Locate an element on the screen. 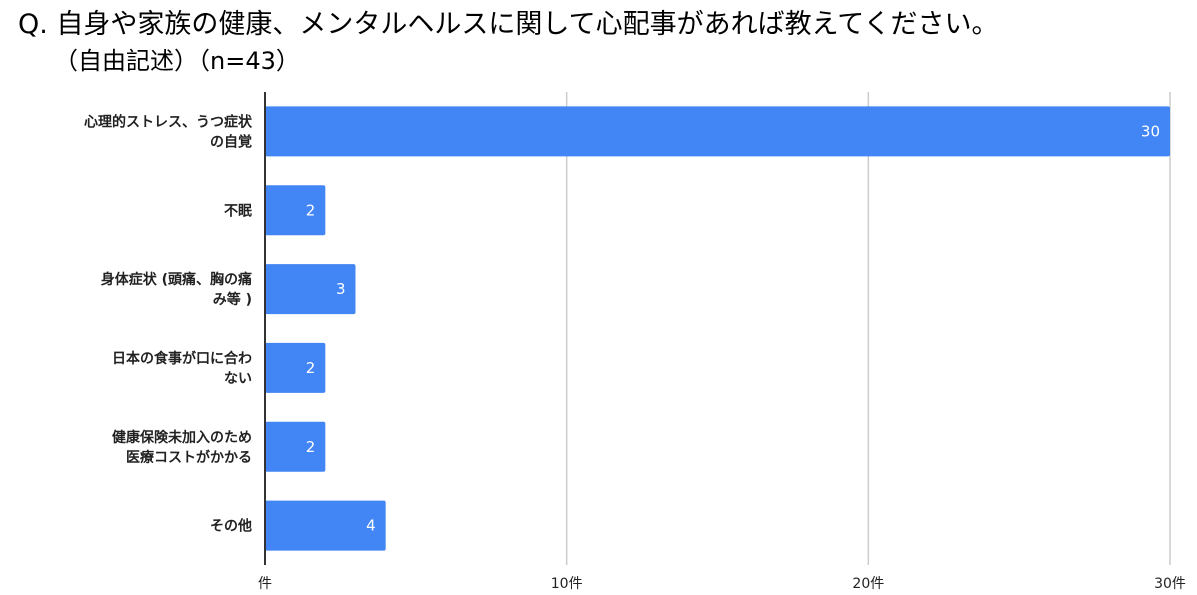  category-label: その他 is located at coordinates (231, 526).